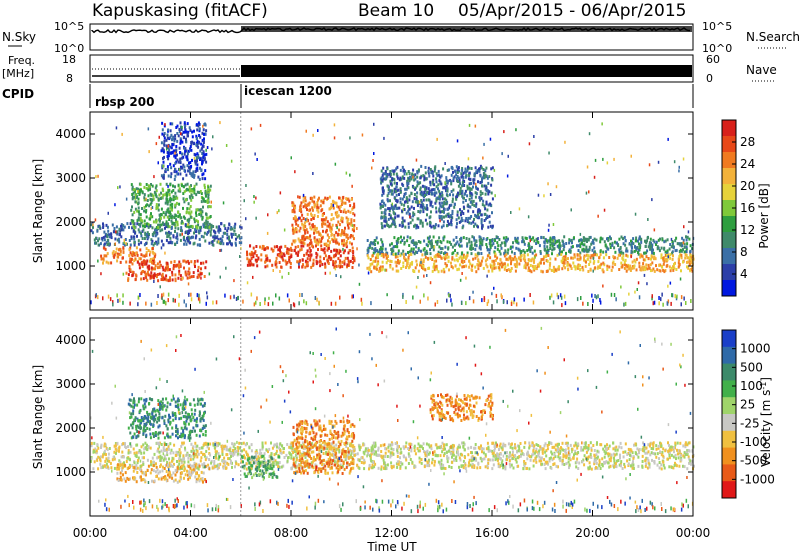 The height and width of the screenshot is (554, 800). I want to click on nave-label: Nave, so click(761, 70).